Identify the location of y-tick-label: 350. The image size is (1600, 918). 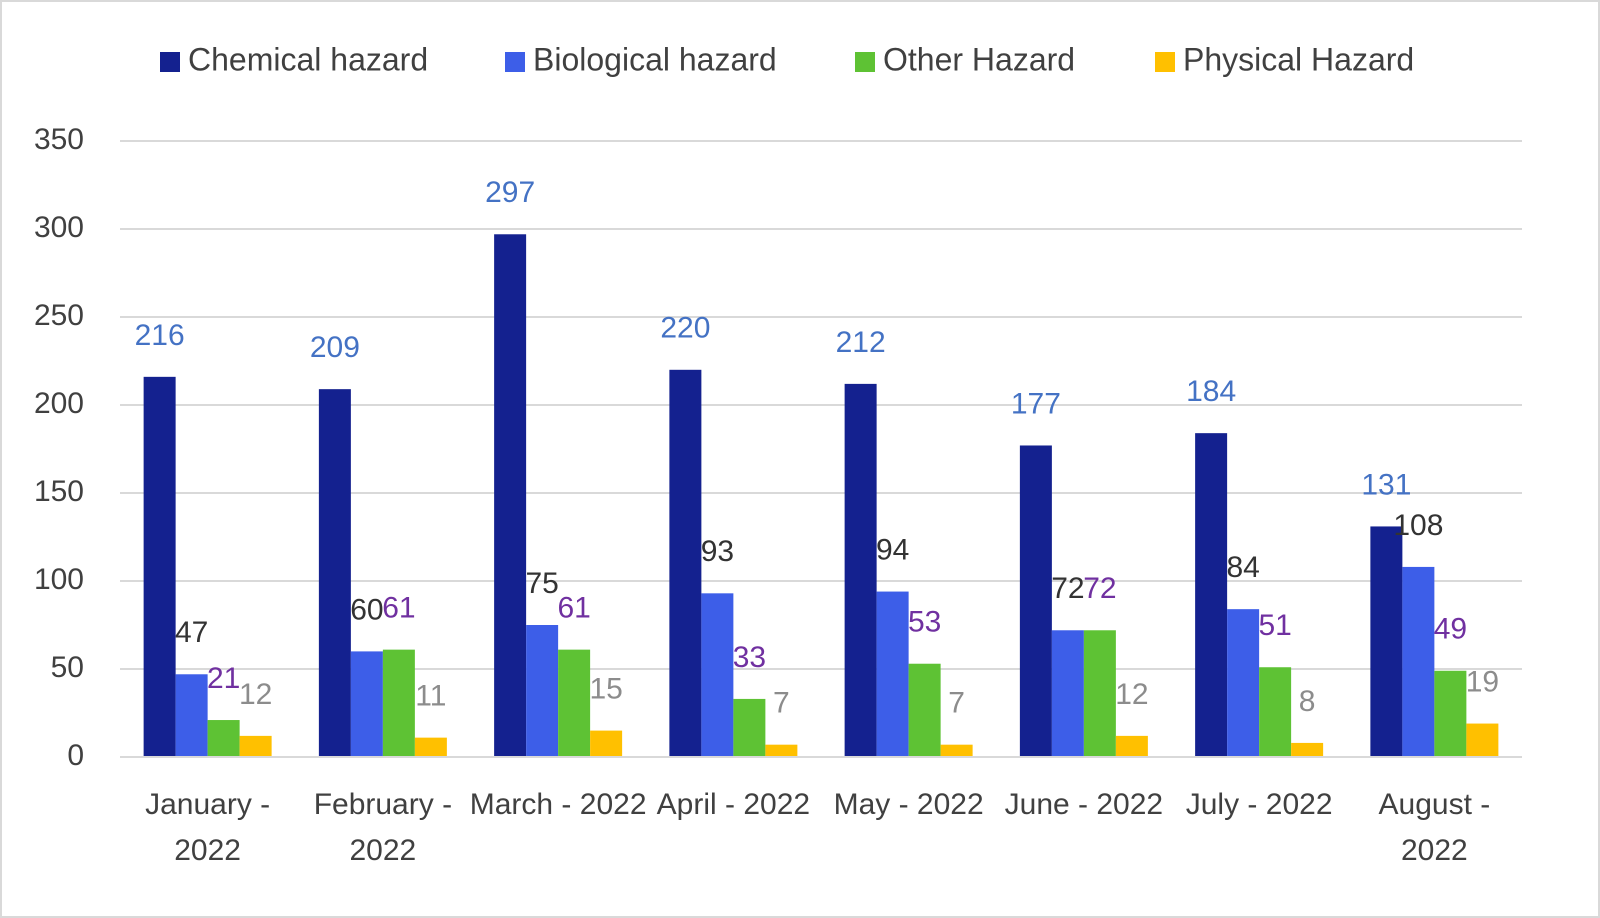
(59, 139).